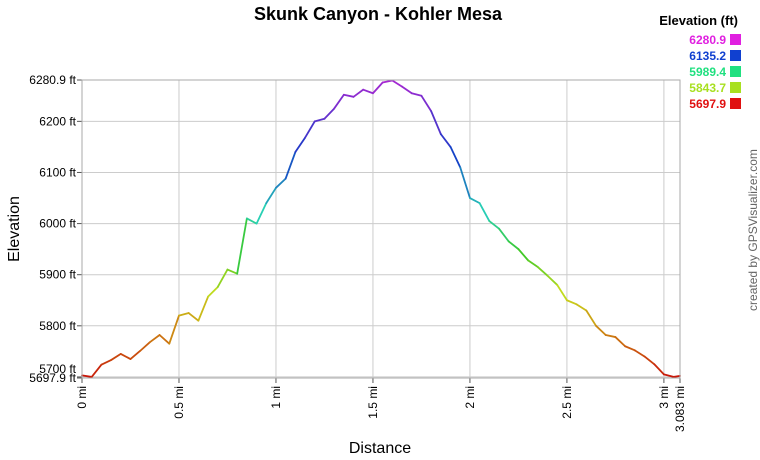 The width and height of the screenshot is (760, 460). I want to click on legend-entry-label: 5697.9, so click(707, 104).